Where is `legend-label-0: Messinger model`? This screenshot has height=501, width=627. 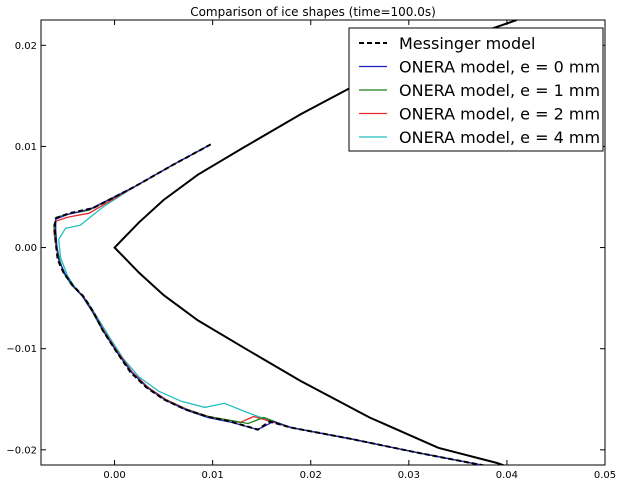
legend-label-0: Messinger model is located at coordinates (467, 43).